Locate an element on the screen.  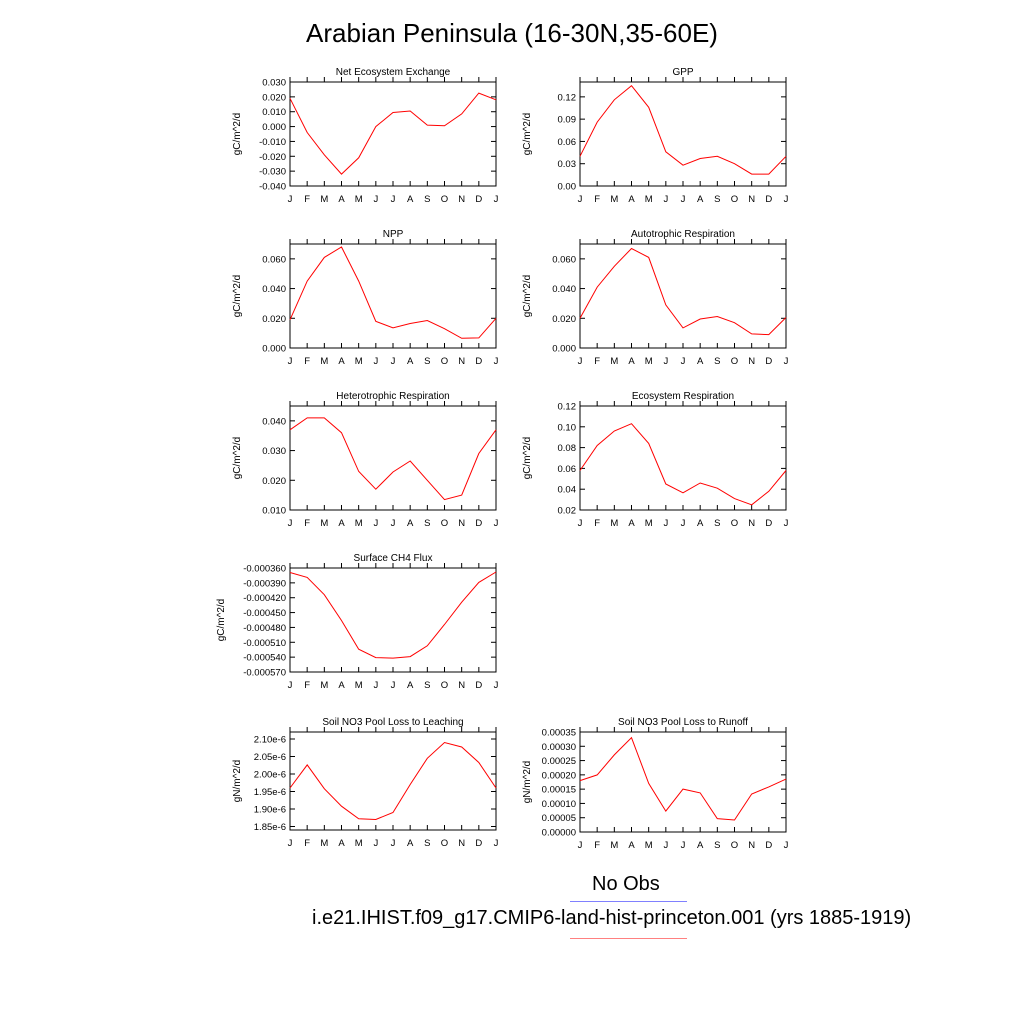
plot-frame is located at coordinates (393, 781).